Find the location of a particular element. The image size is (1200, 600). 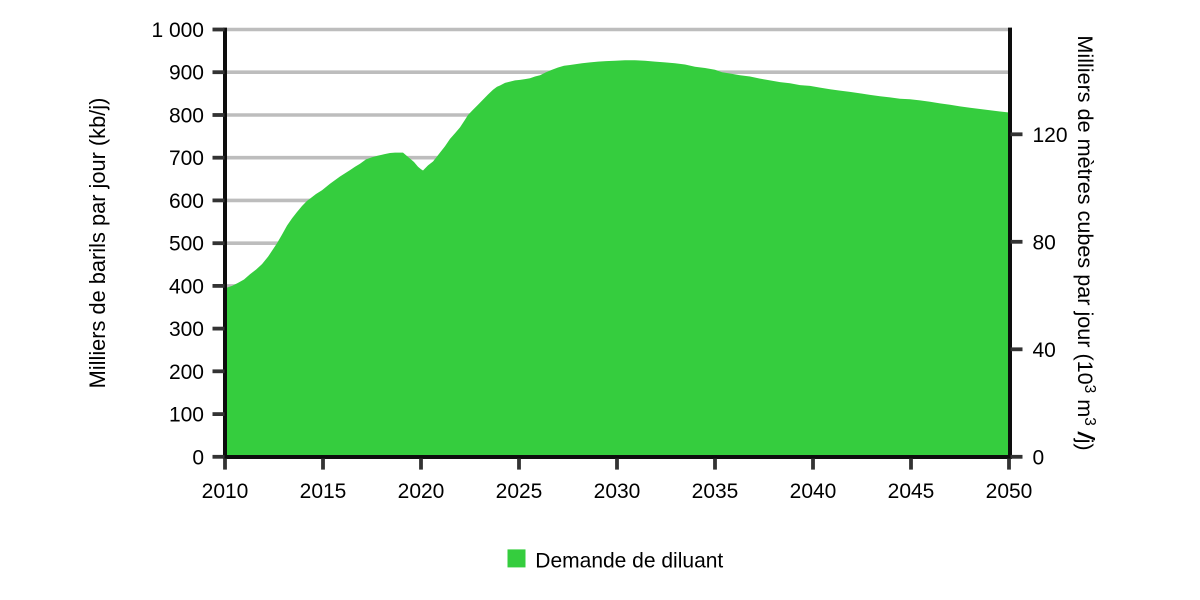

svg-text: 2030 is located at coordinates (617, 491).